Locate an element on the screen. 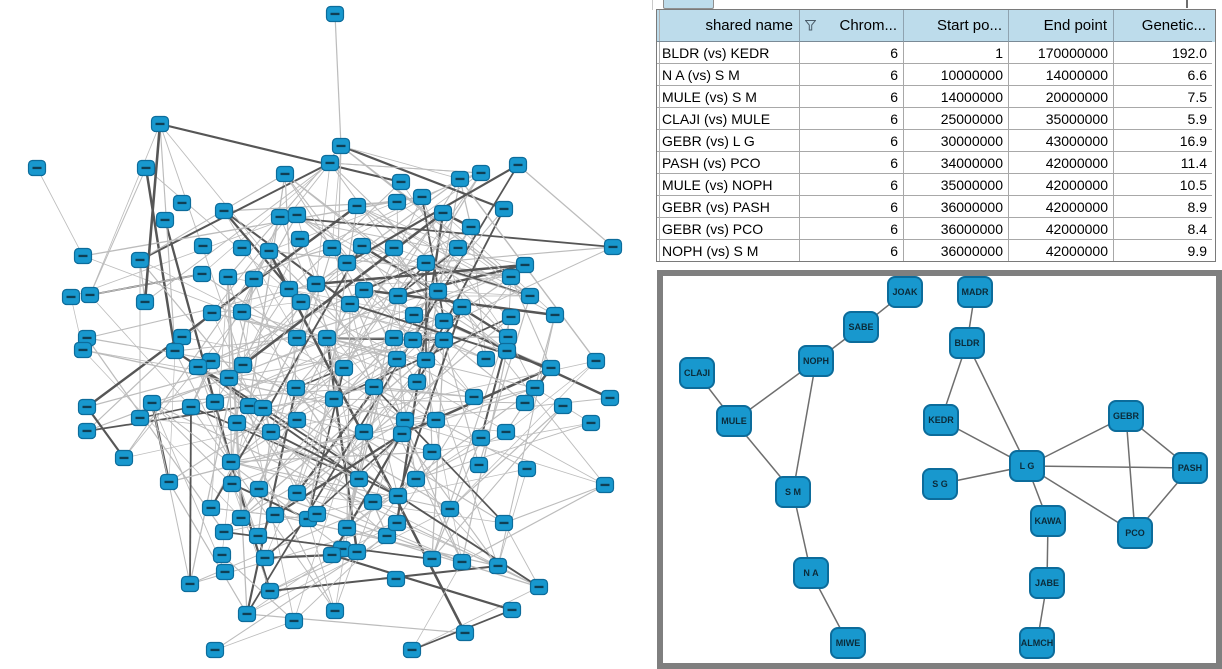 Image resolution: width=1222 pixels, height=669 pixels. table-row: CLAJI (vs) MULE 6 25000000 35000000 5.9 is located at coordinates (936, 119).